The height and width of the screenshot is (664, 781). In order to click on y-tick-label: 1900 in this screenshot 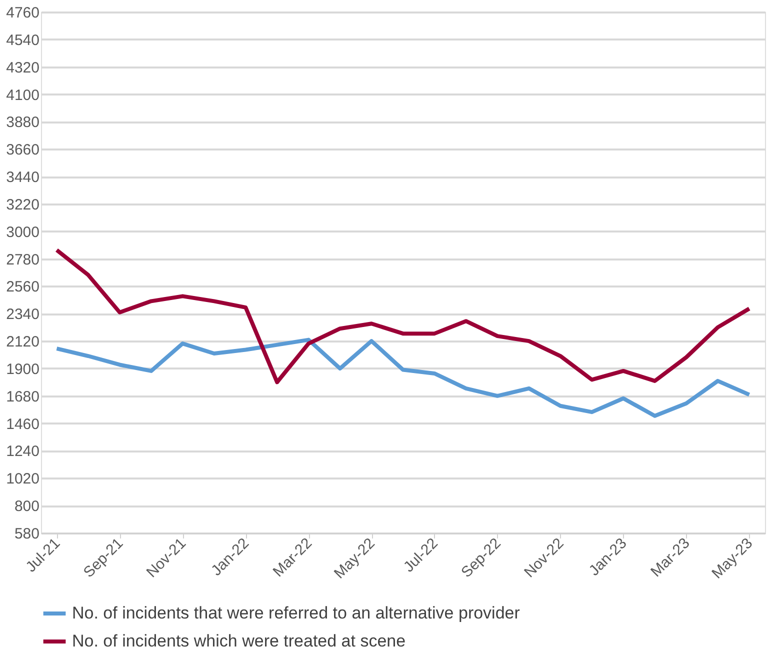, I will do `click(23, 369)`.